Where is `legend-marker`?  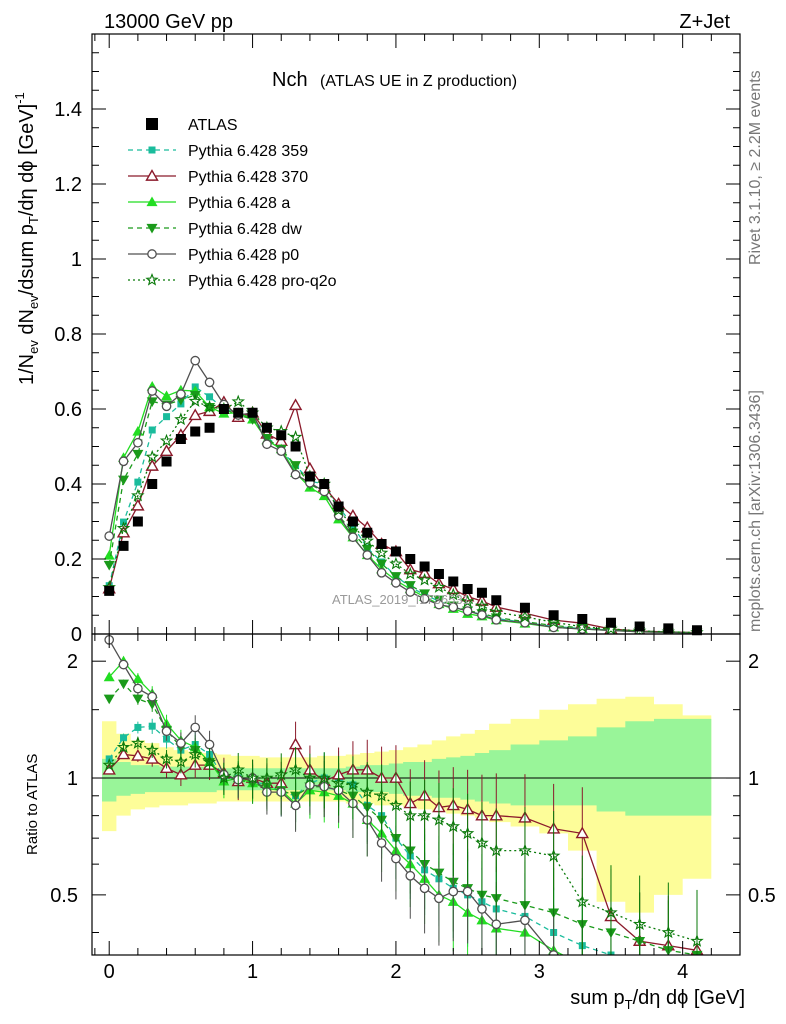 legend-marker is located at coordinates (152, 228).